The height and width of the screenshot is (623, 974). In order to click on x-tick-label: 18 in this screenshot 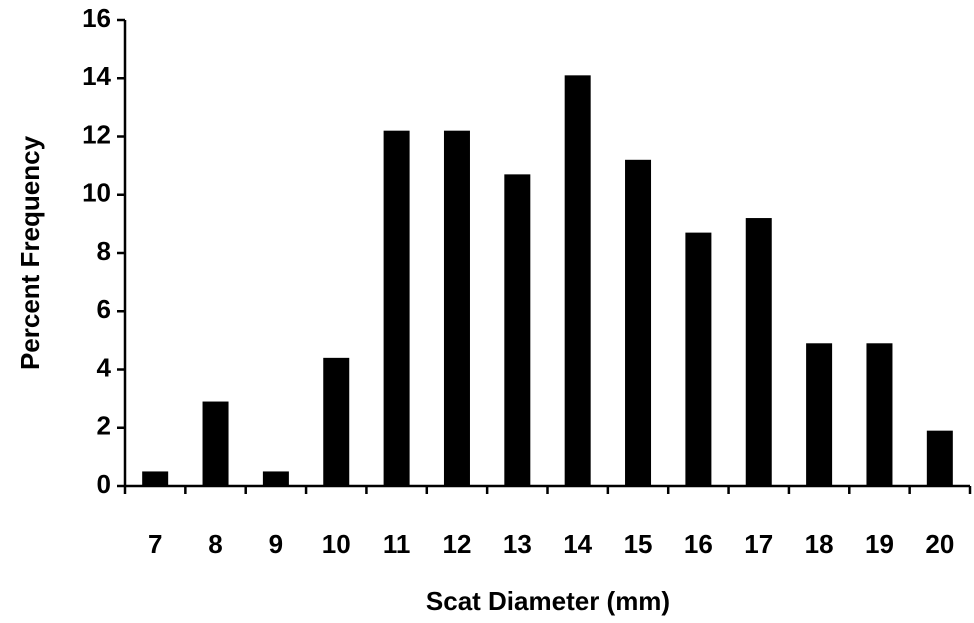, I will do `click(819, 544)`.